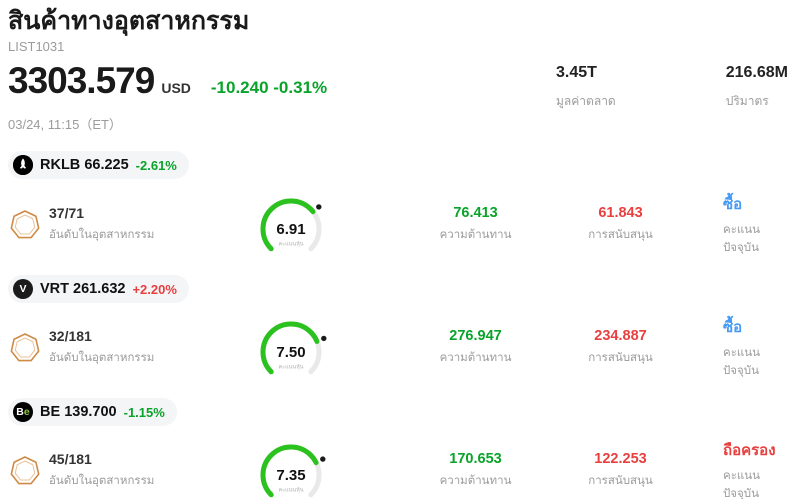 This screenshot has width=800, height=499. Describe the element at coordinates (70, 336) in the screenshot. I see `rank-value: 32/181` at that location.